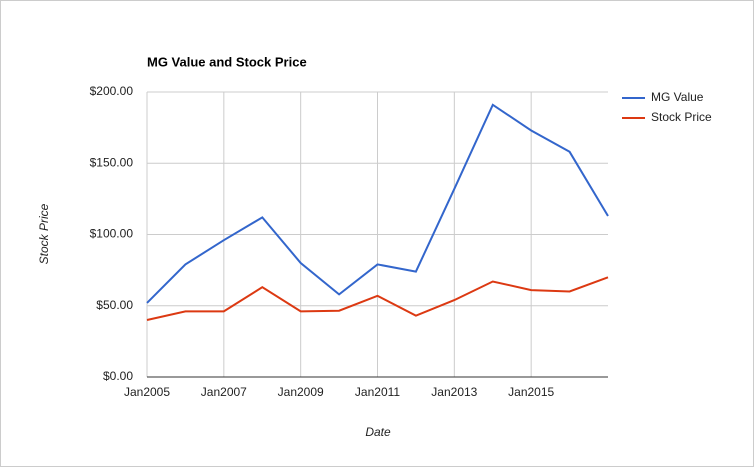 The image size is (754, 469). I want to click on legend-label: MG Value, so click(677, 97).